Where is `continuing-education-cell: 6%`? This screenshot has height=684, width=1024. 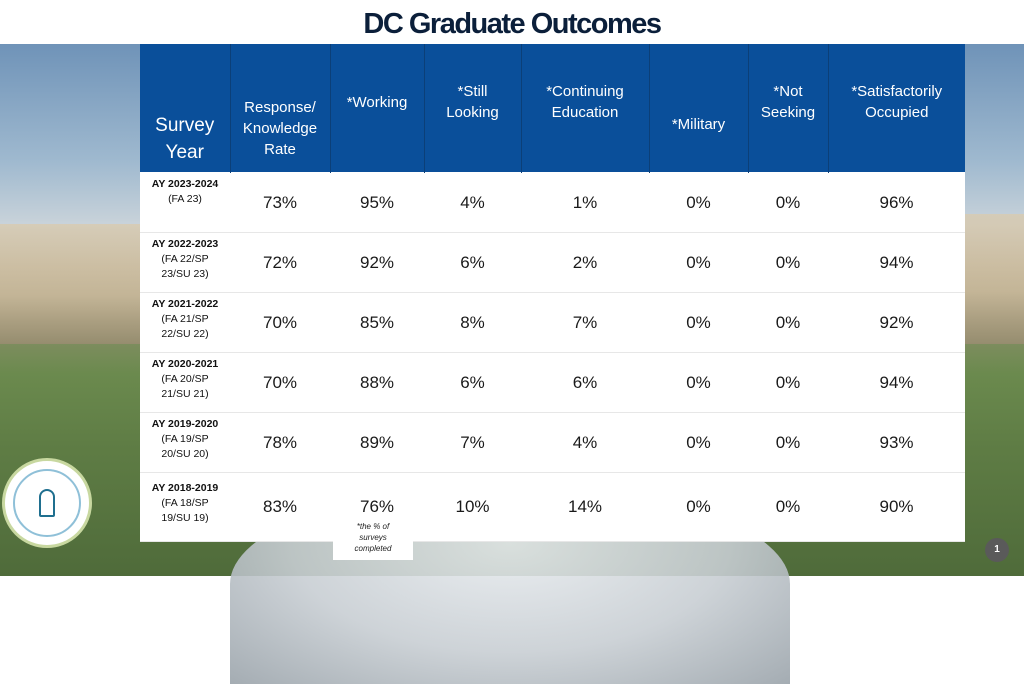 continuing-education-cell: 6% is located at coordinates (585, 382).